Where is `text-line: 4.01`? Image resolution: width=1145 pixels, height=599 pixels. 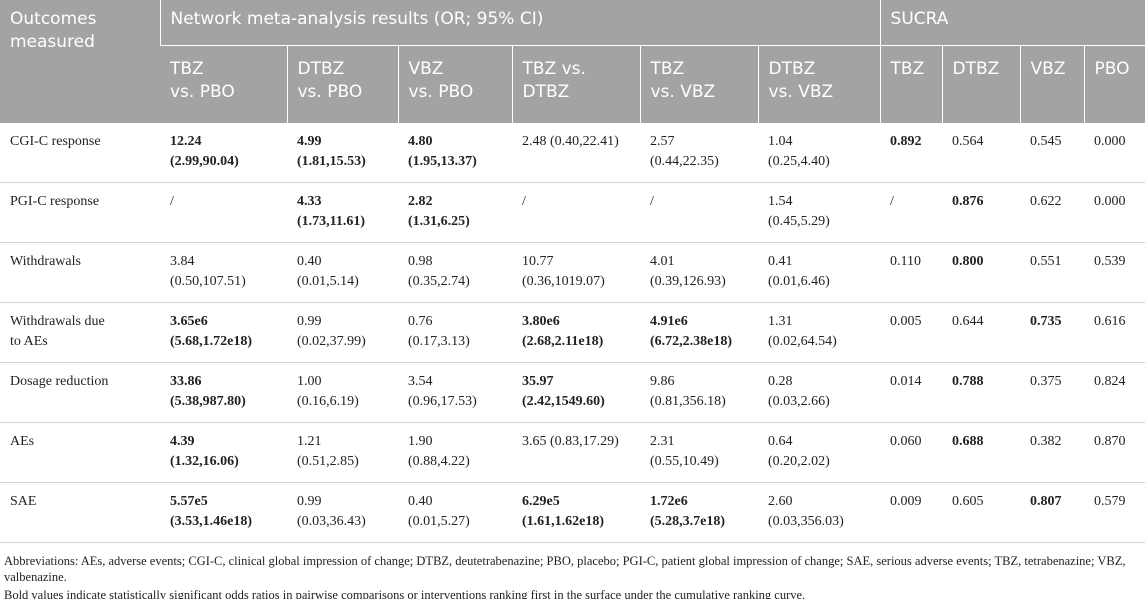
text-line: 4.01 is located at coordinates (662, 261).